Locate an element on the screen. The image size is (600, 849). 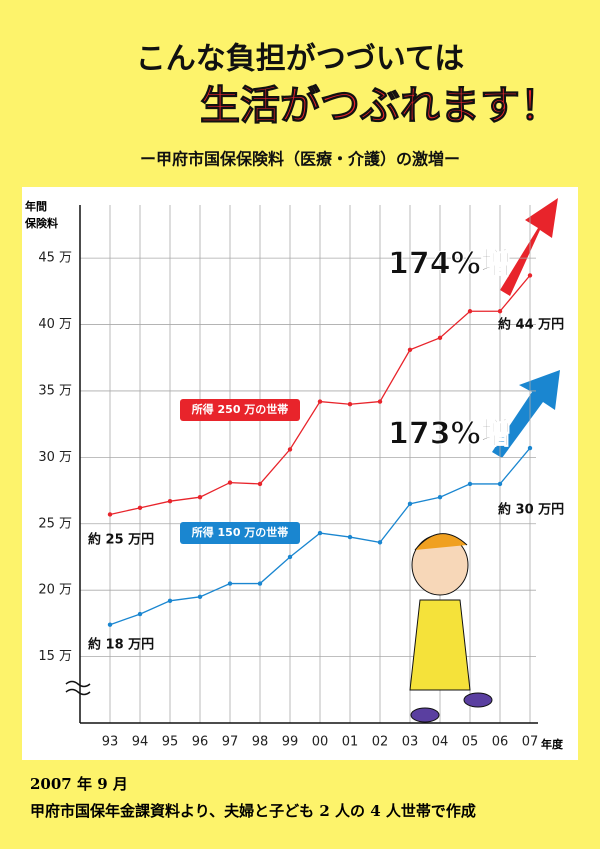
x-tick-label: 95 is located at coordinates (170, 742).